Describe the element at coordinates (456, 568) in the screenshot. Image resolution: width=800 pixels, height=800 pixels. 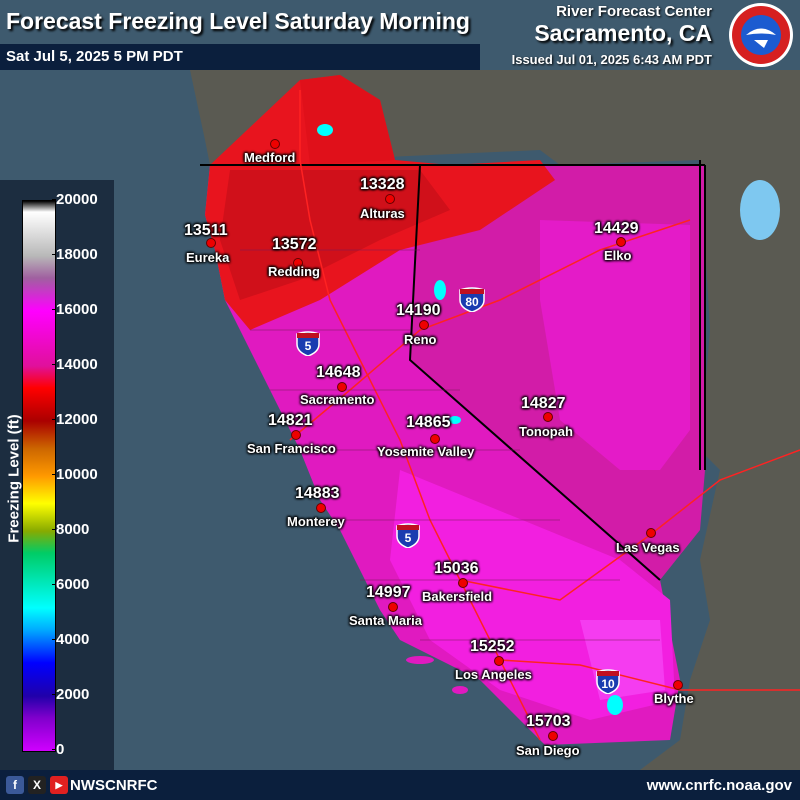
I see `freezing-level-value: 15036` at that location.